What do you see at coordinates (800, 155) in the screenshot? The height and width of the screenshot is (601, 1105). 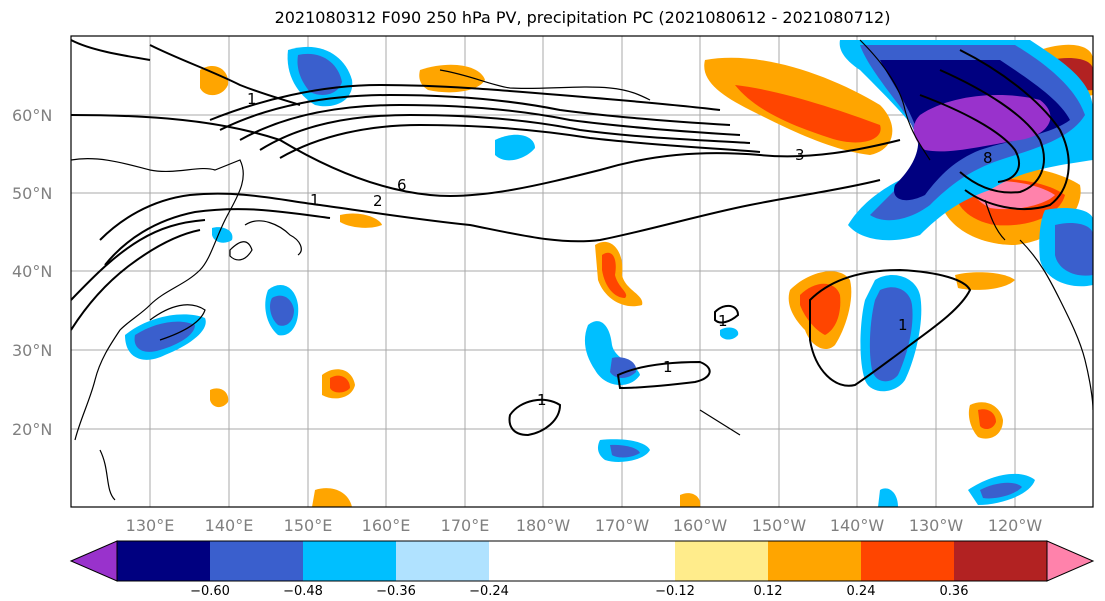 I see `contour-label: 3` at bounding box center [800, 155].